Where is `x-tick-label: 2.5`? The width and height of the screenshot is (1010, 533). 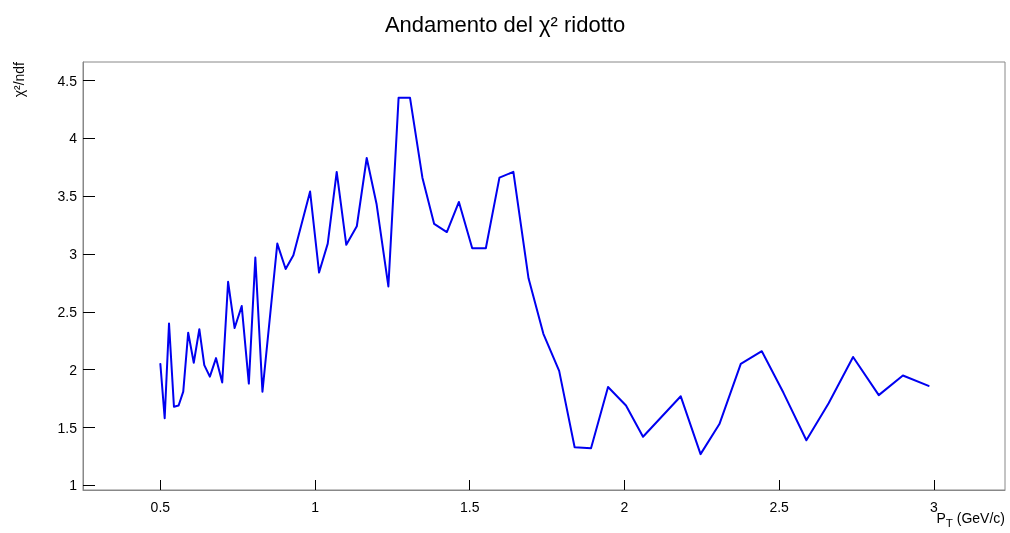
x-tick-label: 2.5 is located at coordinates (779, 507).